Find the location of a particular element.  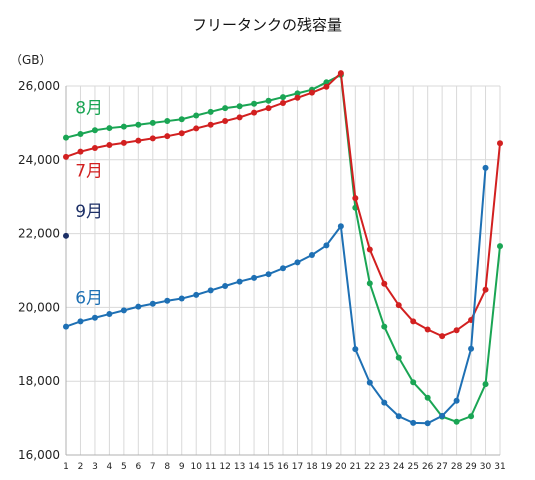

series-label: 8月 is located at coordinates (89, 109).